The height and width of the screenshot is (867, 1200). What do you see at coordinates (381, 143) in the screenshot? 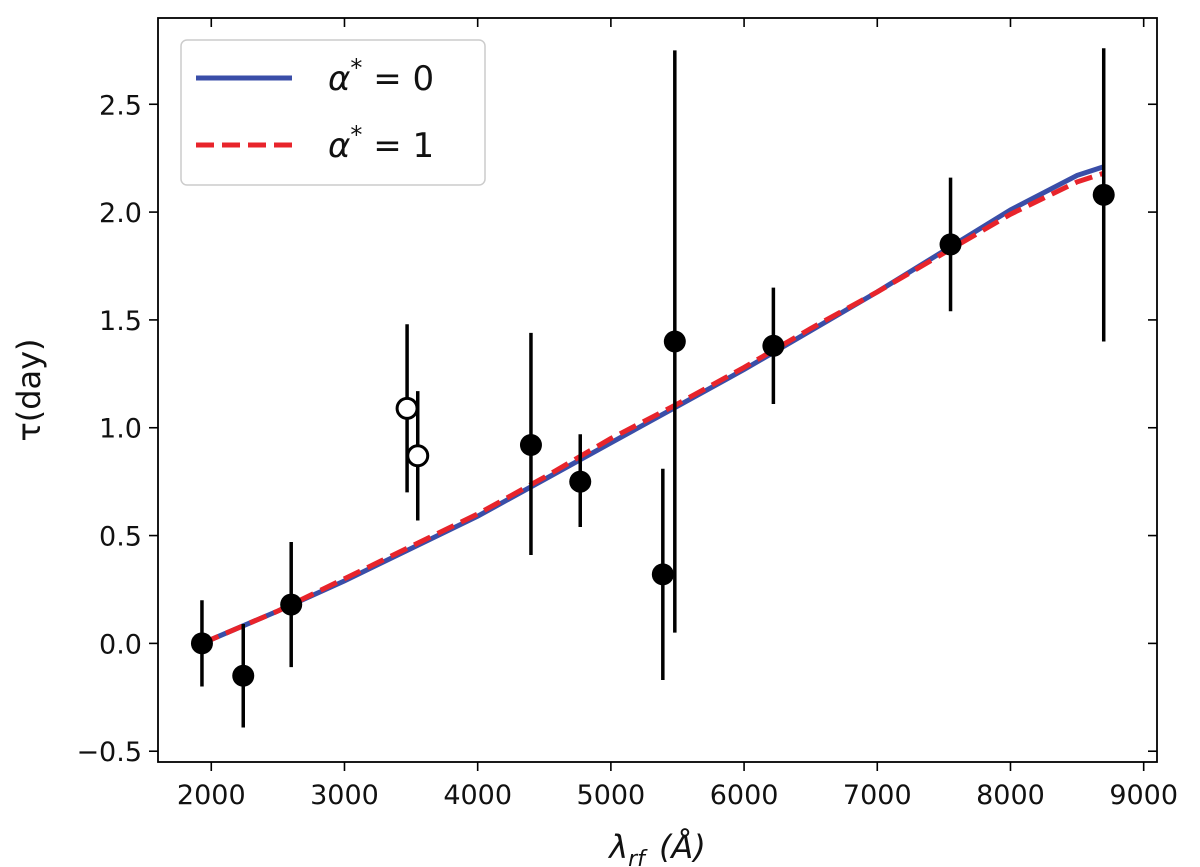
I see `legend-label-1: α* = 1` at bounding box center [381, 143].